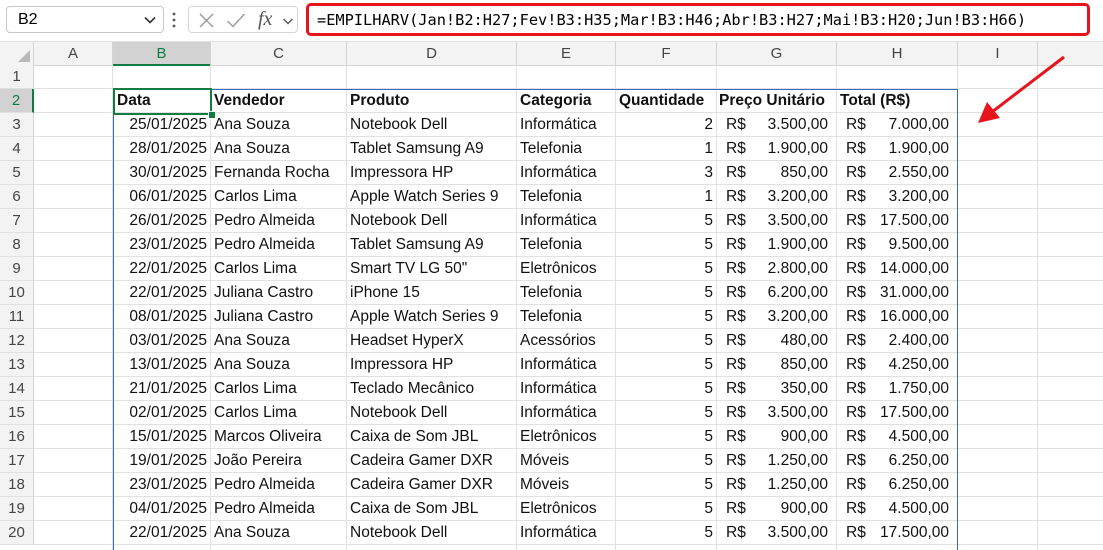 The height and width of the screenshot is (550, 1103). Describe the element at coordinates (804, 436) in the screenshot. I see `cell-preco: 900,00` at that location.